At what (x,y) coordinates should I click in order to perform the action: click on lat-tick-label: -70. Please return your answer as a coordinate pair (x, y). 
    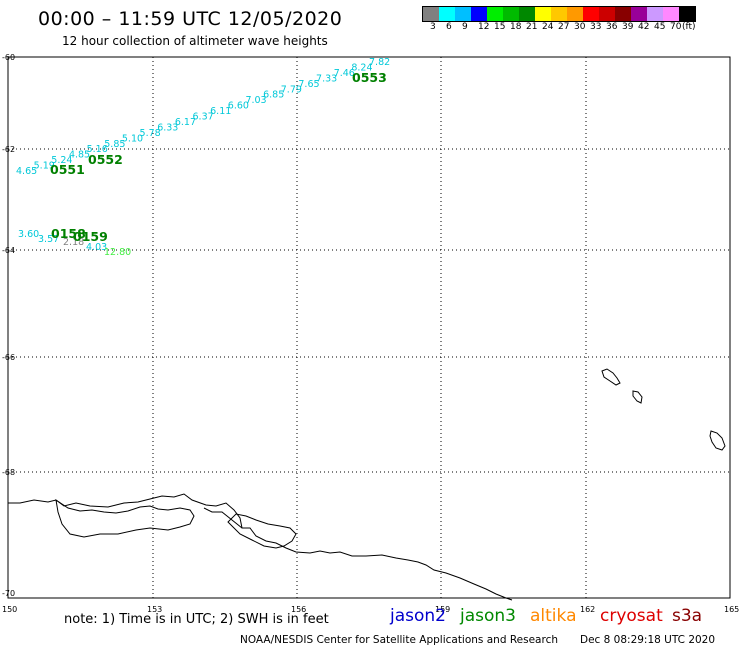
    Looking at the image, I should click on (8, 593).